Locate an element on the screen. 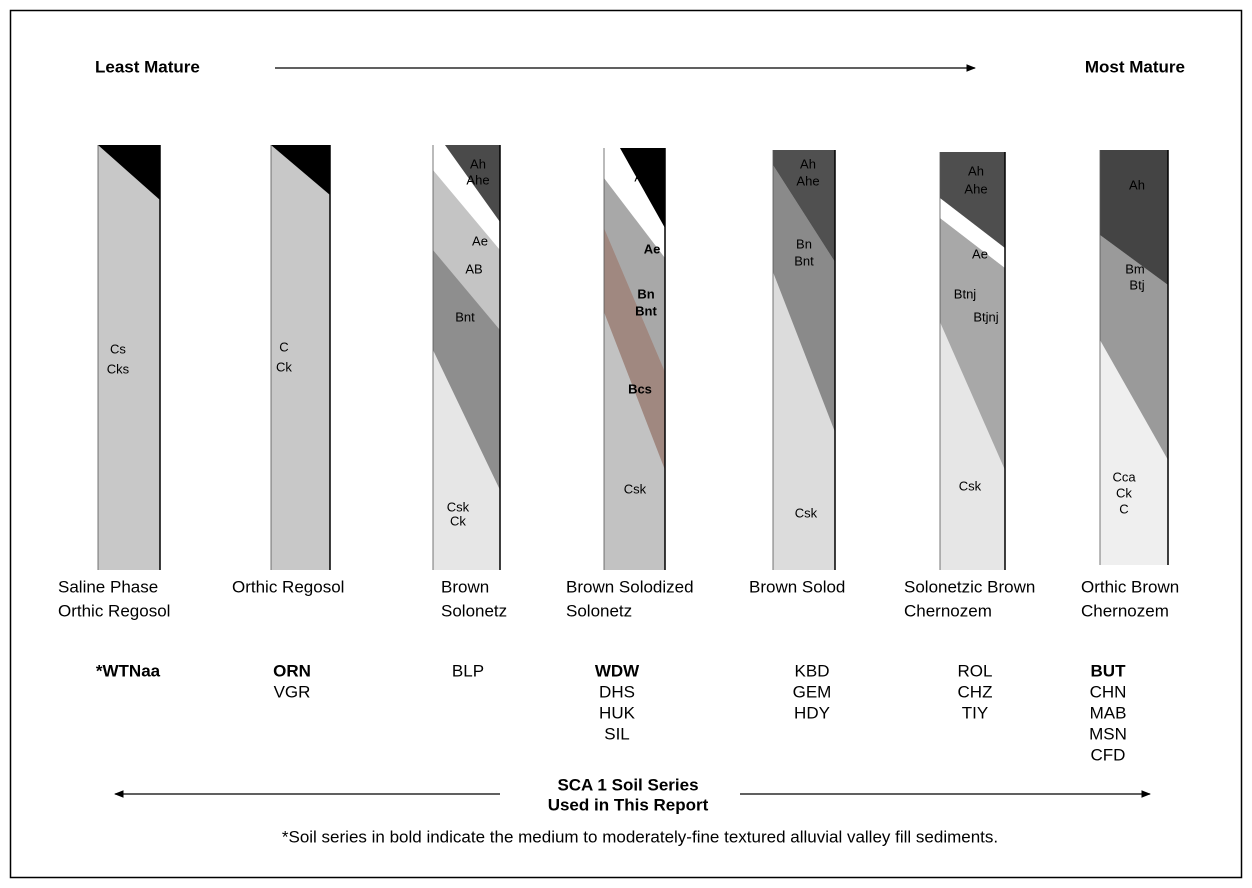 Image resolution: width=1252 pixels, height=888 pixels. series-code: ROL is located at coordinates (975, 670).